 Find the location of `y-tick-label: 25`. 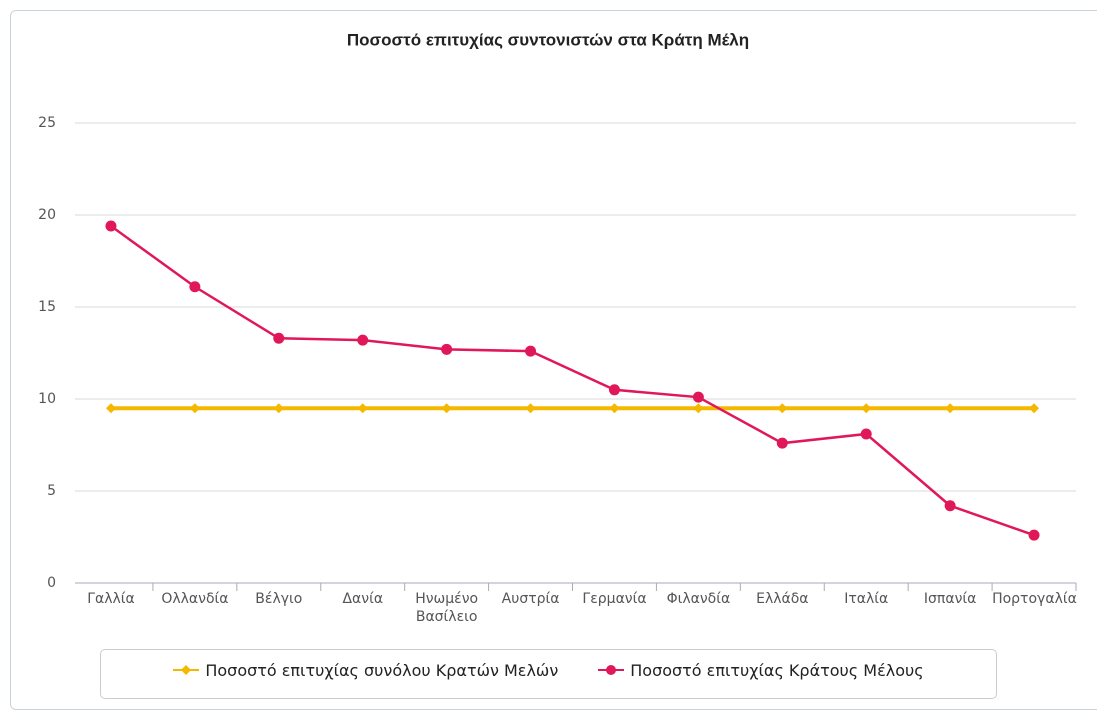

y-tick-label: 25 is located at coordinates (47, 123).